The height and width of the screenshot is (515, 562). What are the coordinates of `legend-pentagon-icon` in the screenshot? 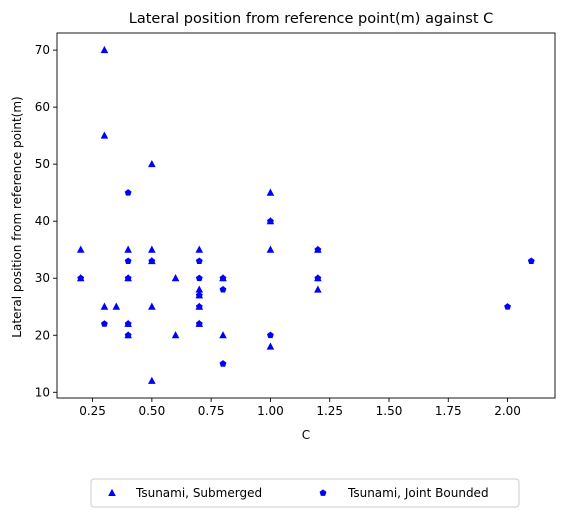 It's located at (323, 492).